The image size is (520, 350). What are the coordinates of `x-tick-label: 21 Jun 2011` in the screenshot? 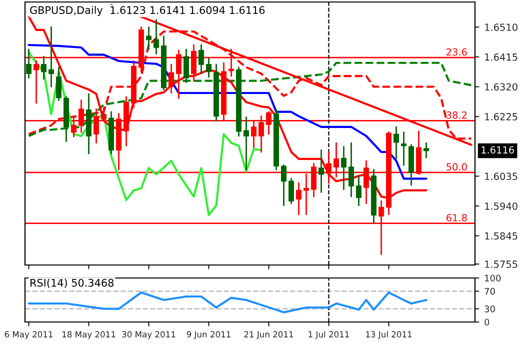 It's located at (269, 335).